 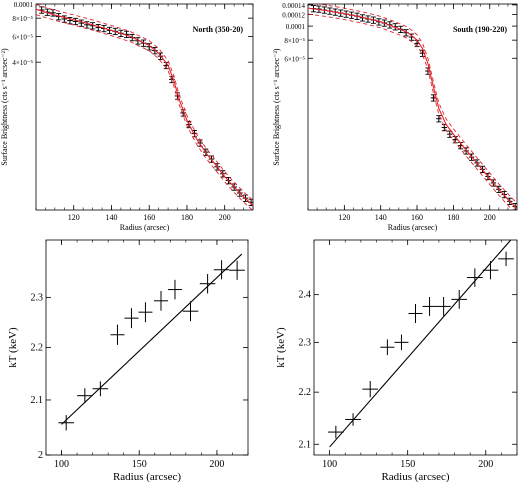 What do you see at coordinates (40, 455) in the screenshot?
I see `y-tick-label: 2` at bounding box center [40, 455].